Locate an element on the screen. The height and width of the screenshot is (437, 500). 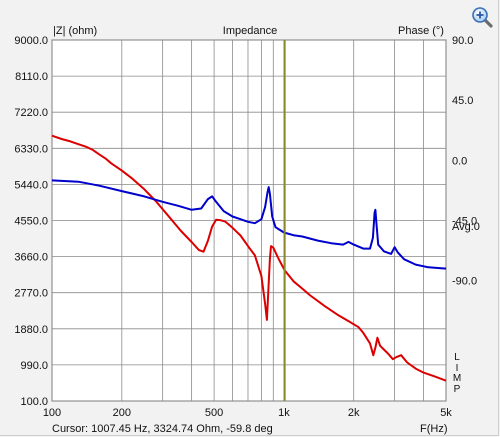
x-tick-label: 2k is located at coordinates (354, 413).